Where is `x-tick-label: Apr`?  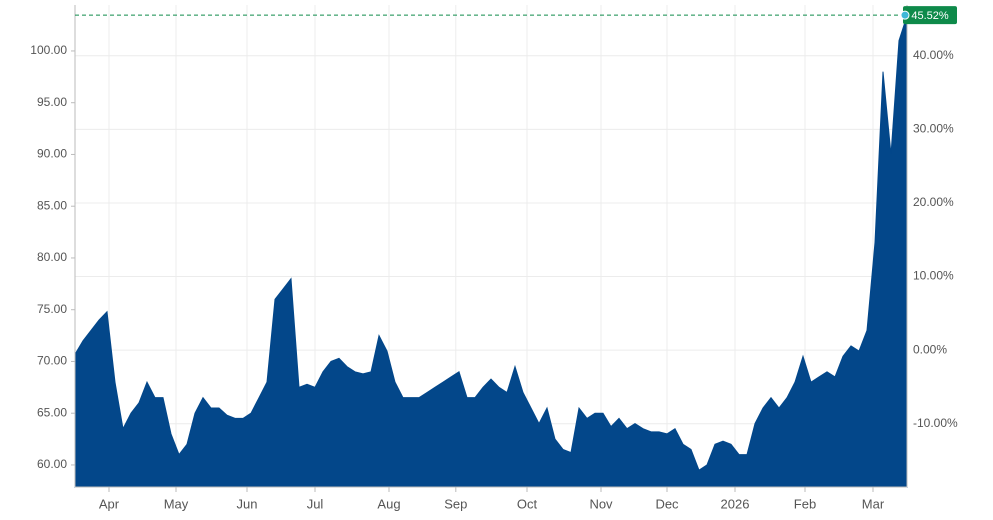
x-tick-label: Apr is located at coordinates (109, 503).